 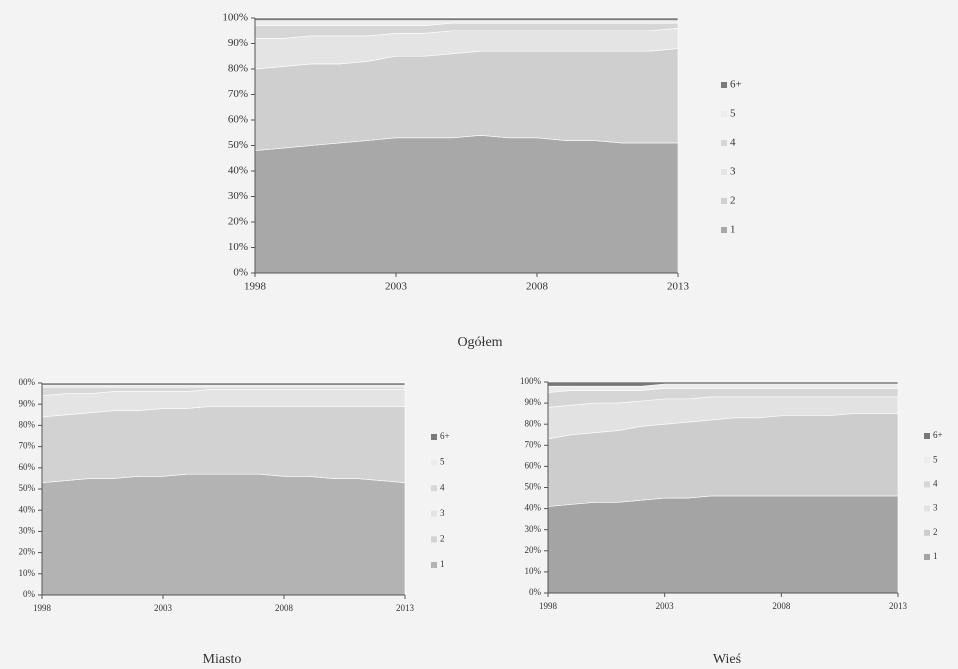 I want to click on y-tick-label: 00%, so click(x=27, y=382).